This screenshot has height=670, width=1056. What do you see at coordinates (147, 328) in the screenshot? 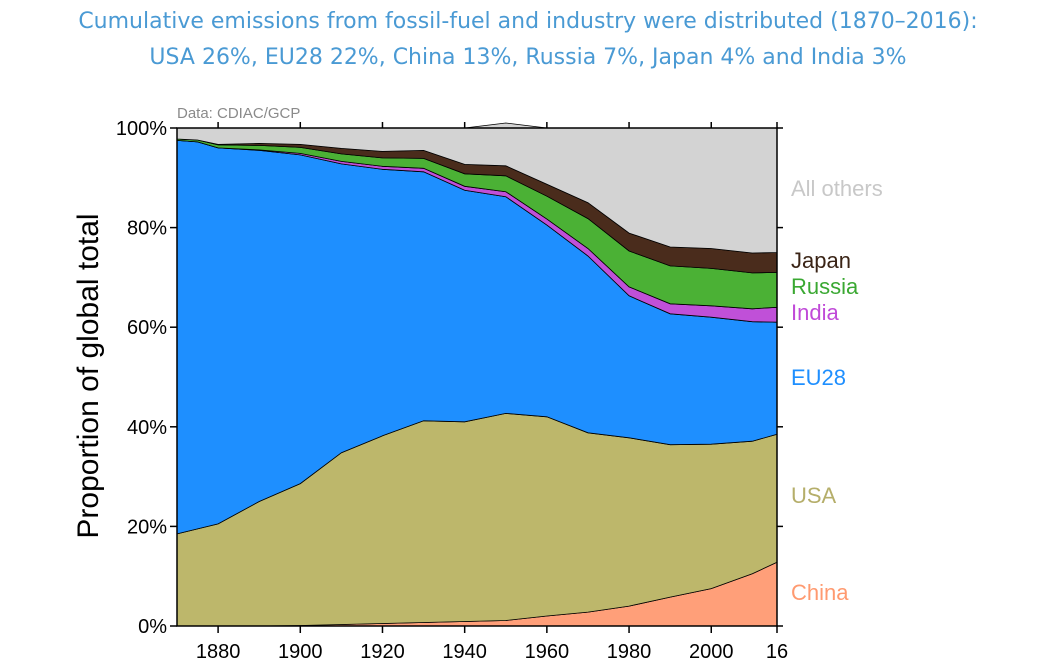
I see `y-tick-label: 60%` at bounding box center [147, 328].